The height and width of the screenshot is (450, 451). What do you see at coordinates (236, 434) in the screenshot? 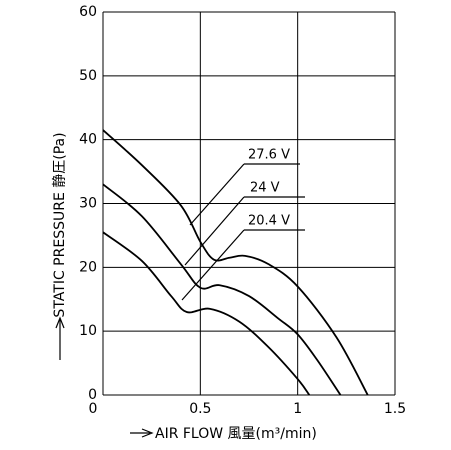
I see `x-axis-label: AIR FLOW 風量(m³/min)` at bounding box center [236, 434].